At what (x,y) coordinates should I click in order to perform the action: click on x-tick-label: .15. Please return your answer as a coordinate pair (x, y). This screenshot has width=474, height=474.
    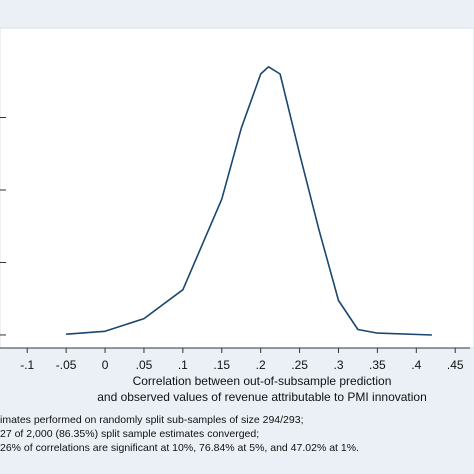
    Looking at the image, I should click on (221, 365).